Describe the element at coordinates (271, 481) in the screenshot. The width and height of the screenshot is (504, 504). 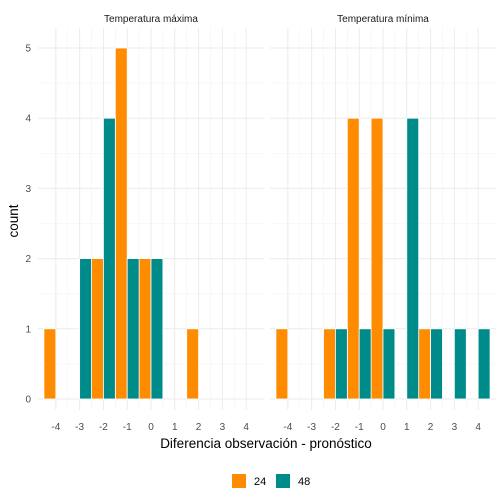
I see `legend: 24 48` at that location.